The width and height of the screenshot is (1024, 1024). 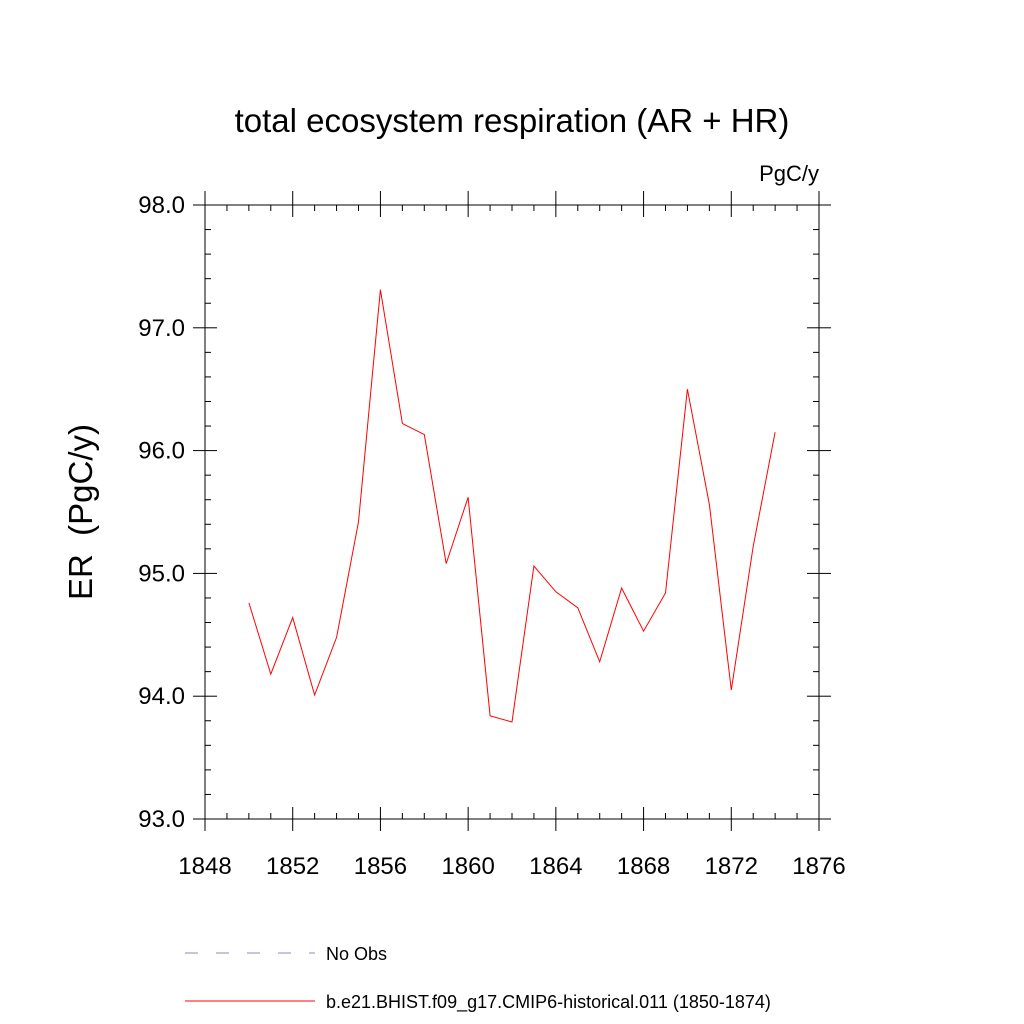 What do you see at coordinates (643, 866) in the screenshot?
I see `x-tick-label: 1868` at bounding box center [643, 866].